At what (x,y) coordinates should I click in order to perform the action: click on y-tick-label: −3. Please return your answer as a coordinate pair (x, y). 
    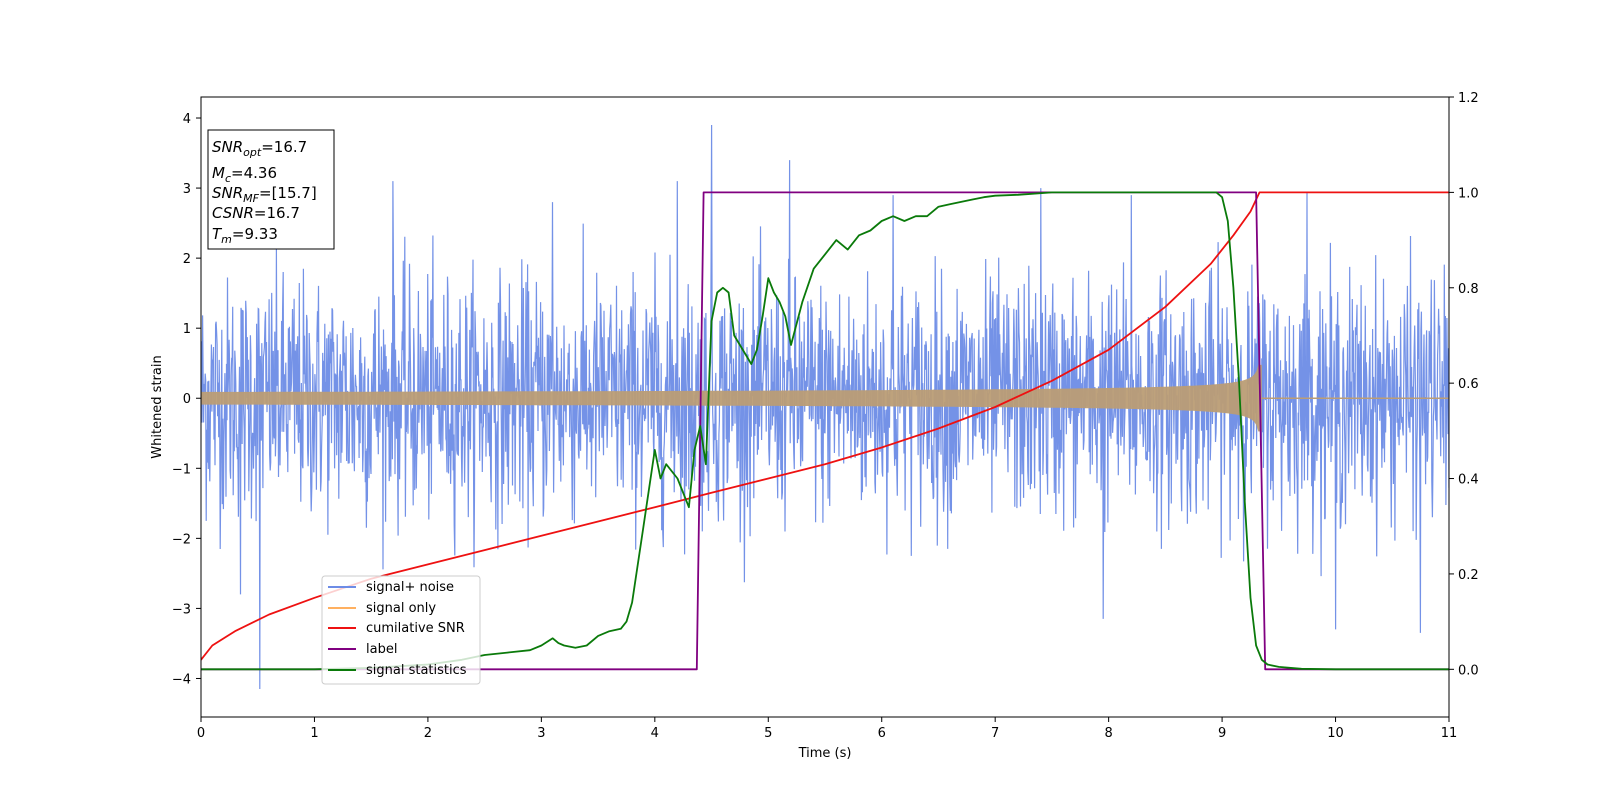
    Looking at the image, I should click on (181, 609).